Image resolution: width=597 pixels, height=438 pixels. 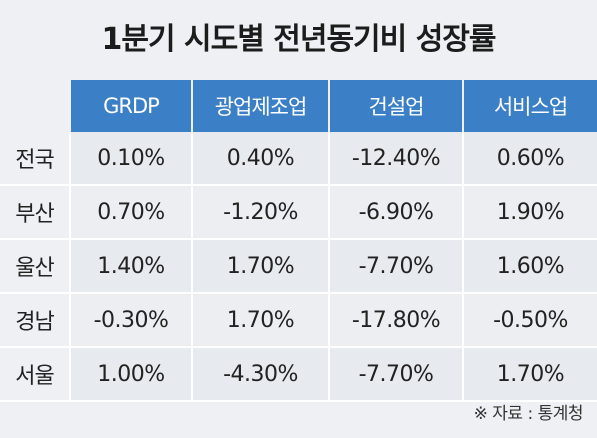 I want to click on table-cell: 0.40%, so click(x=260, y=159).